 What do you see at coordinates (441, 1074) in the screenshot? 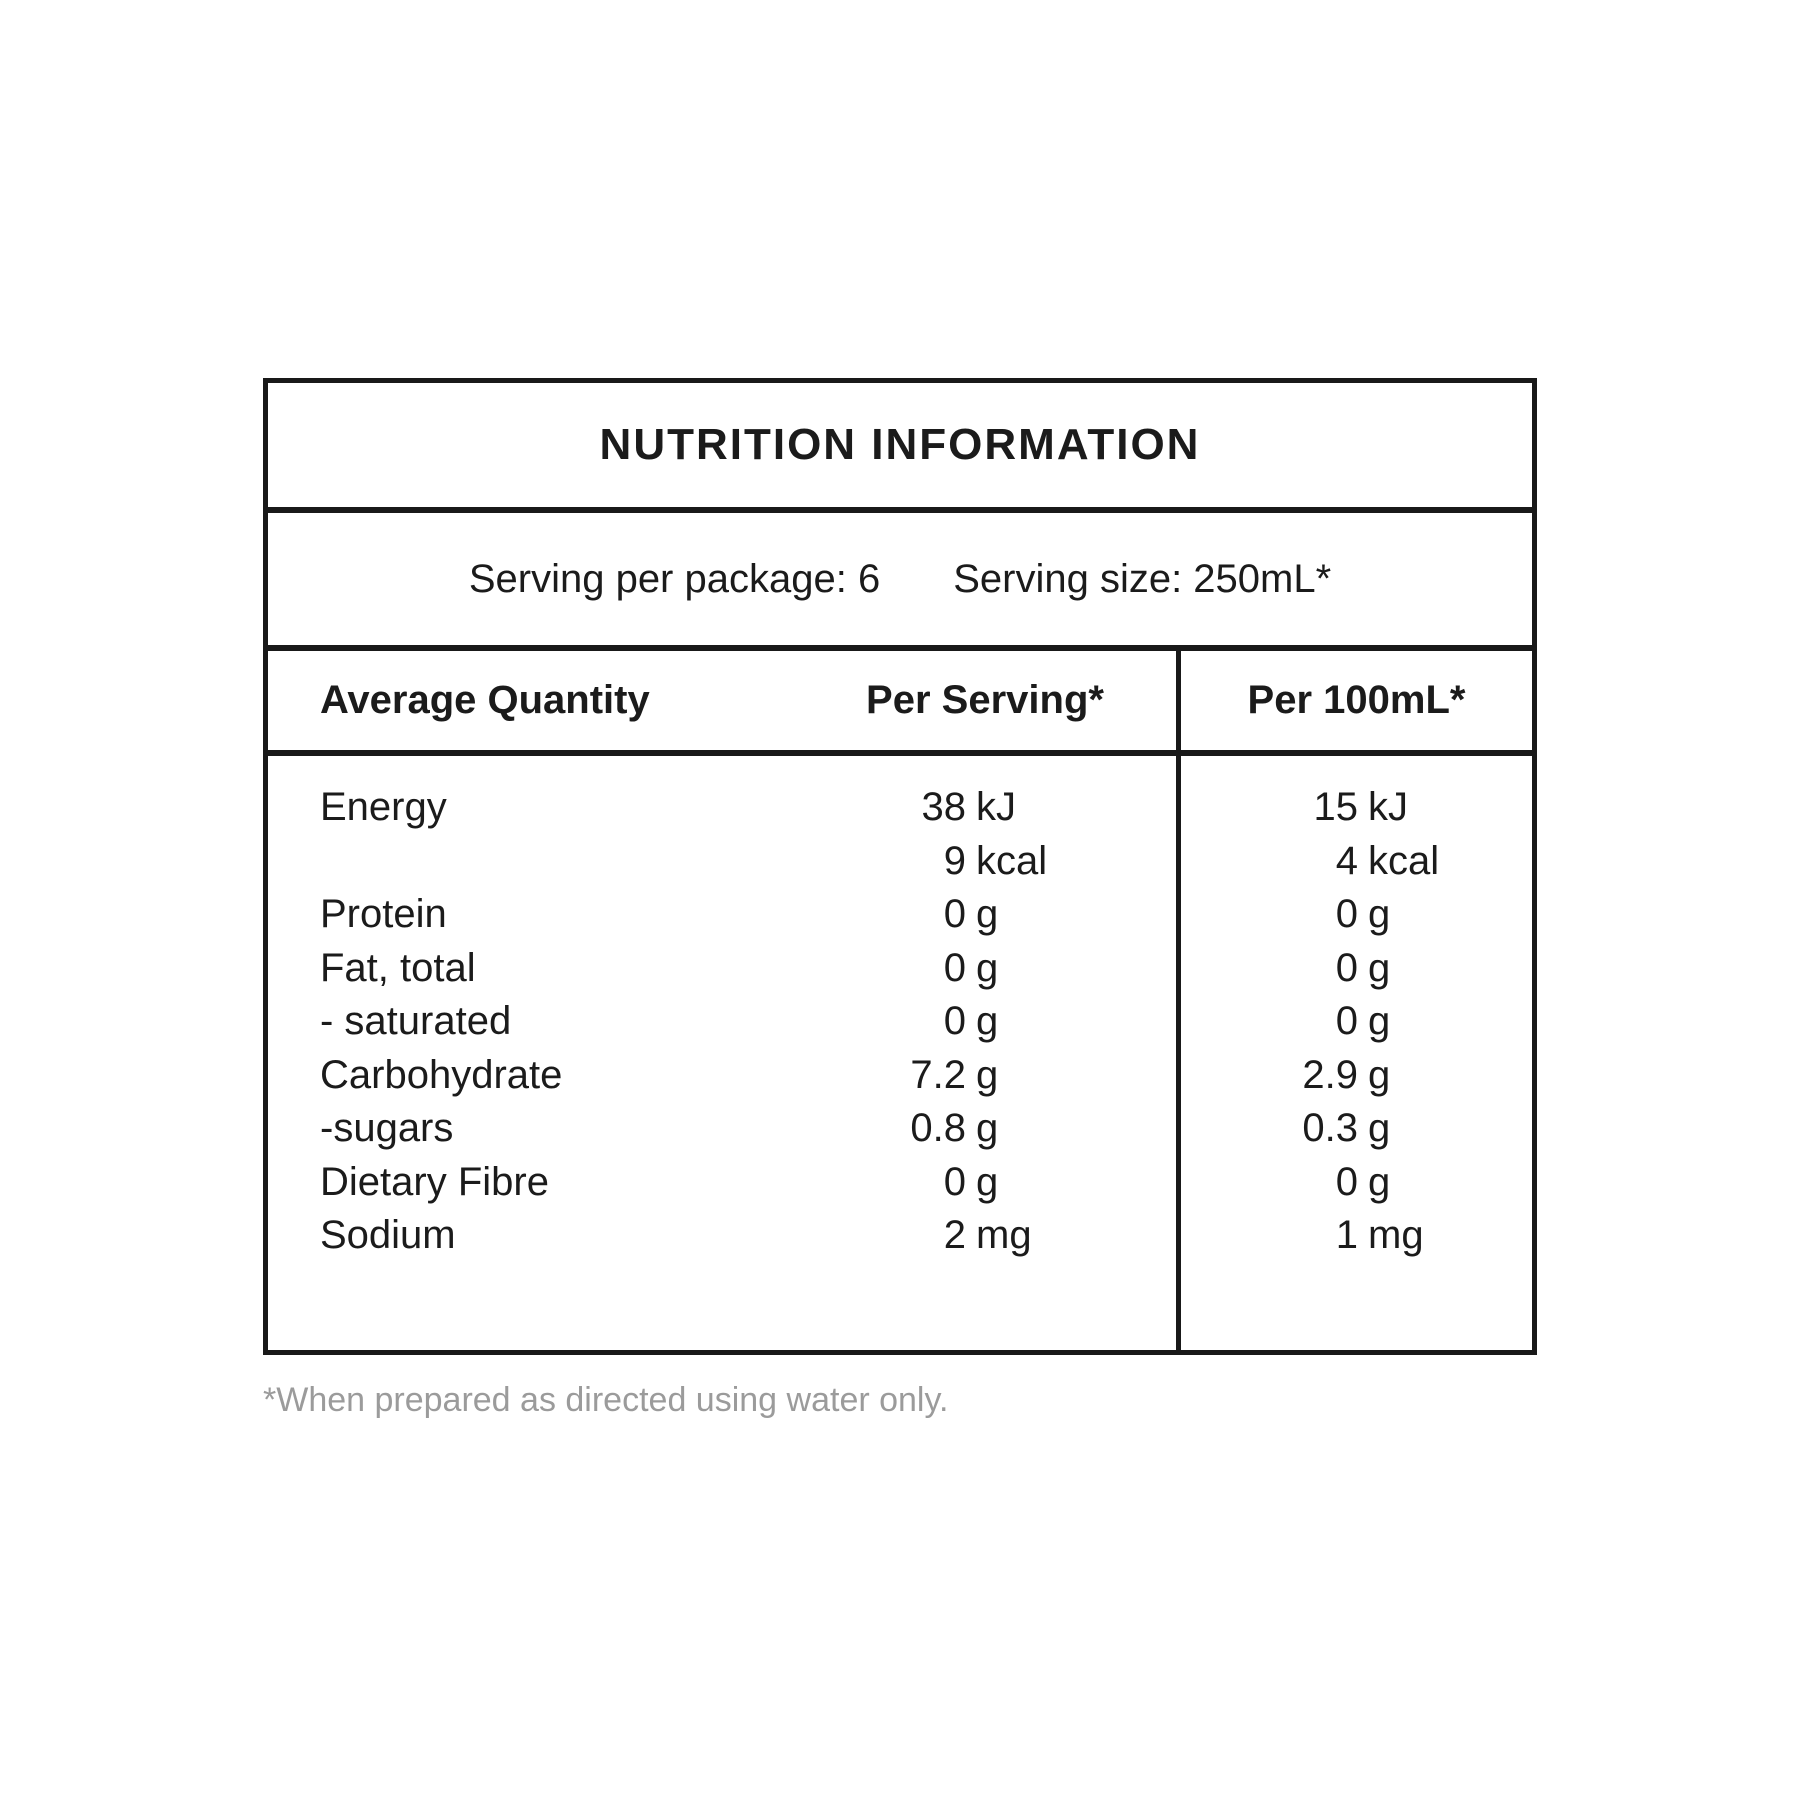
I see `nutrient-label: Carbohydrate` at bounding box center [441, 1074].